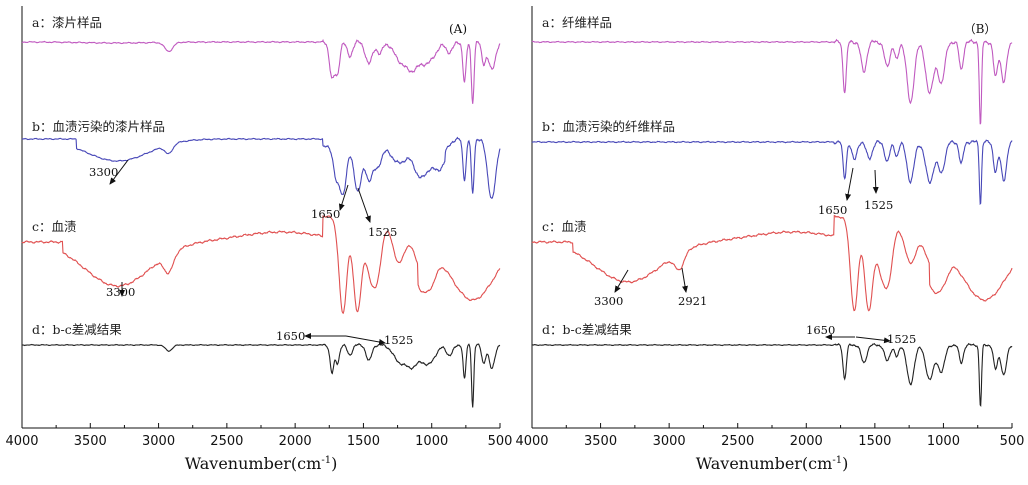  What do you see at coordinates (577, 22) in the screenshot?
I see `series-label: a：纤维样品` at bounding box center [577, 22].